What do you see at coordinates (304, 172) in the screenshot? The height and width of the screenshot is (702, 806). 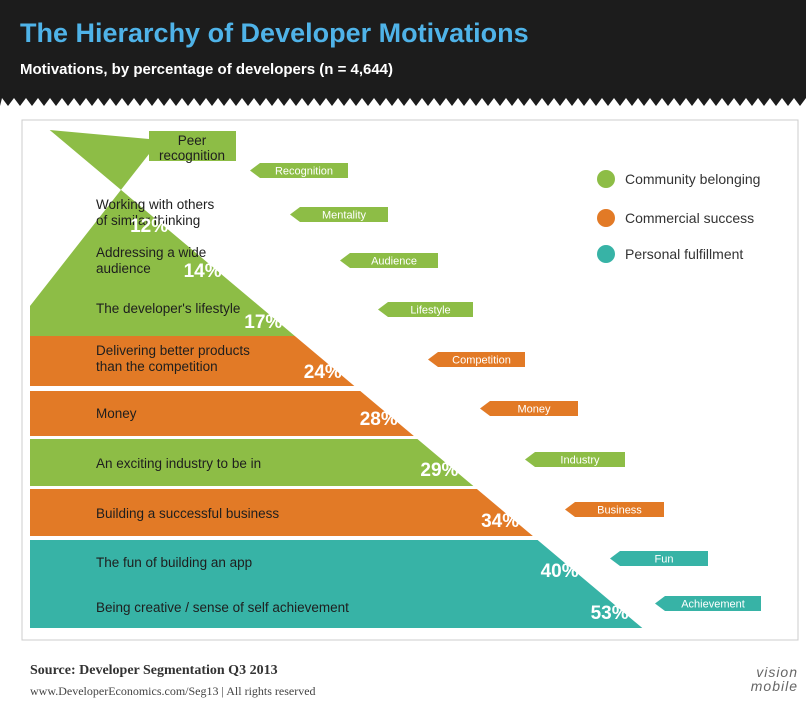 I see `tag-label: Recognition` at bounding box center [304, 172].